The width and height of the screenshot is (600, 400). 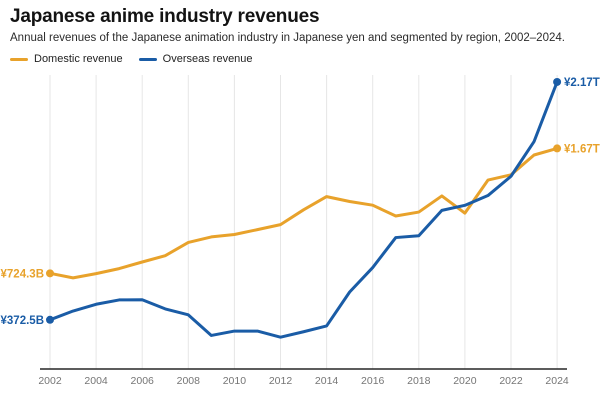 What do you see at coordinates (582, 83) in the screenshot?
I see `end-value-label-overseas: ¥2.17T` at bounding box center [582, 83].